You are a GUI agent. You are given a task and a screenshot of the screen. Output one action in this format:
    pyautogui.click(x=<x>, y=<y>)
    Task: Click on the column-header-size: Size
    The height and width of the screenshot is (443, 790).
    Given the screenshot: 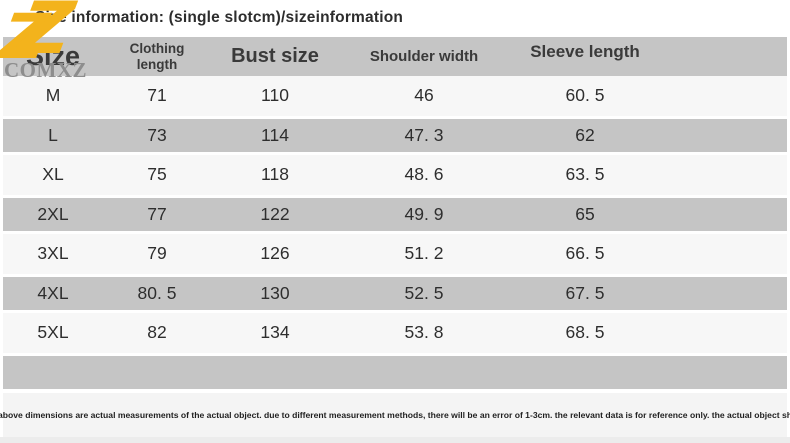 What is the action you would take?
    pyautogui.click(x=53, y=56)
    